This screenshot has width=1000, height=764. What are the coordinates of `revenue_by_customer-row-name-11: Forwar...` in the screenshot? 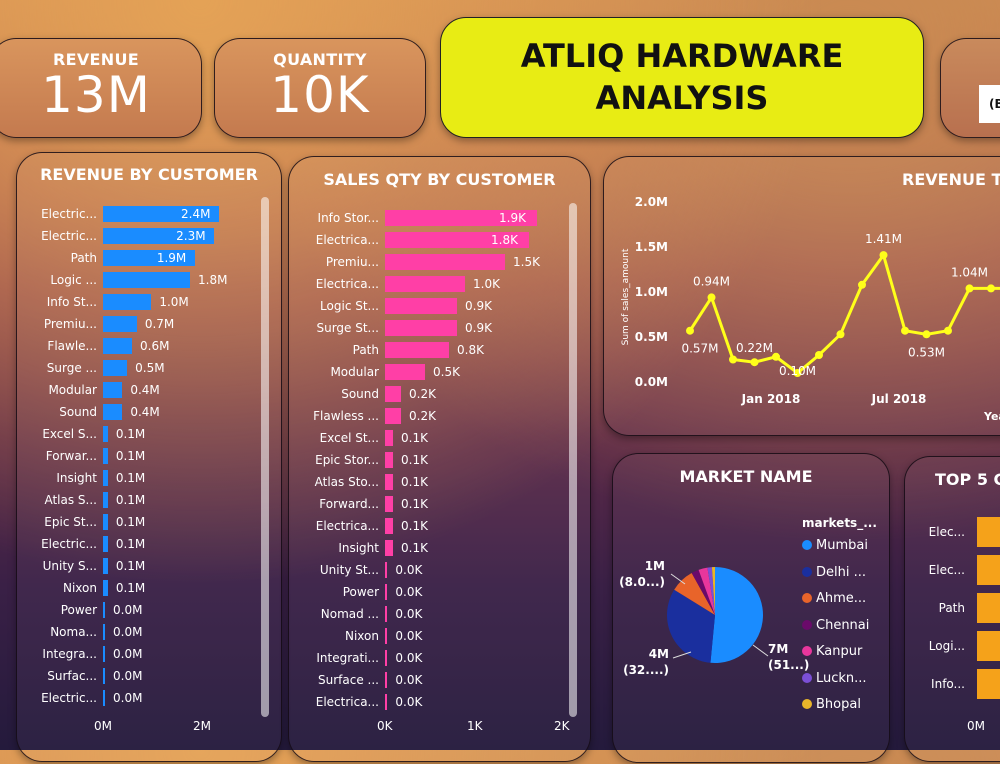 It's located at (57, 456).